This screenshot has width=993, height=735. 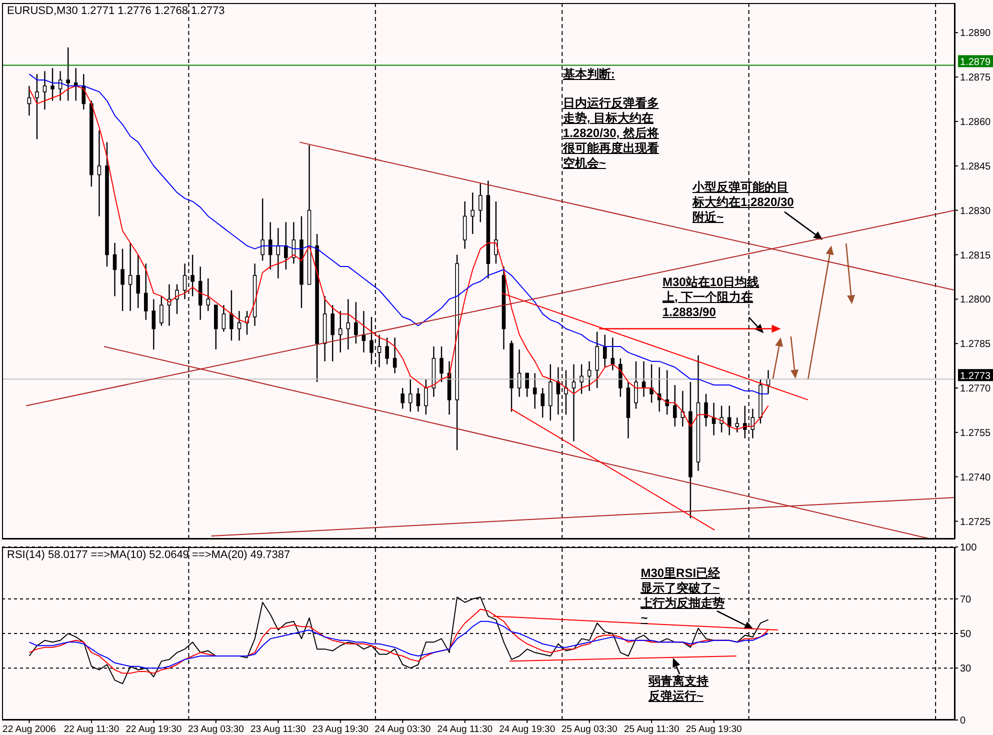 I want to click on x-tick-label: 24 Aug 03:30, so click(x=402, y=729).